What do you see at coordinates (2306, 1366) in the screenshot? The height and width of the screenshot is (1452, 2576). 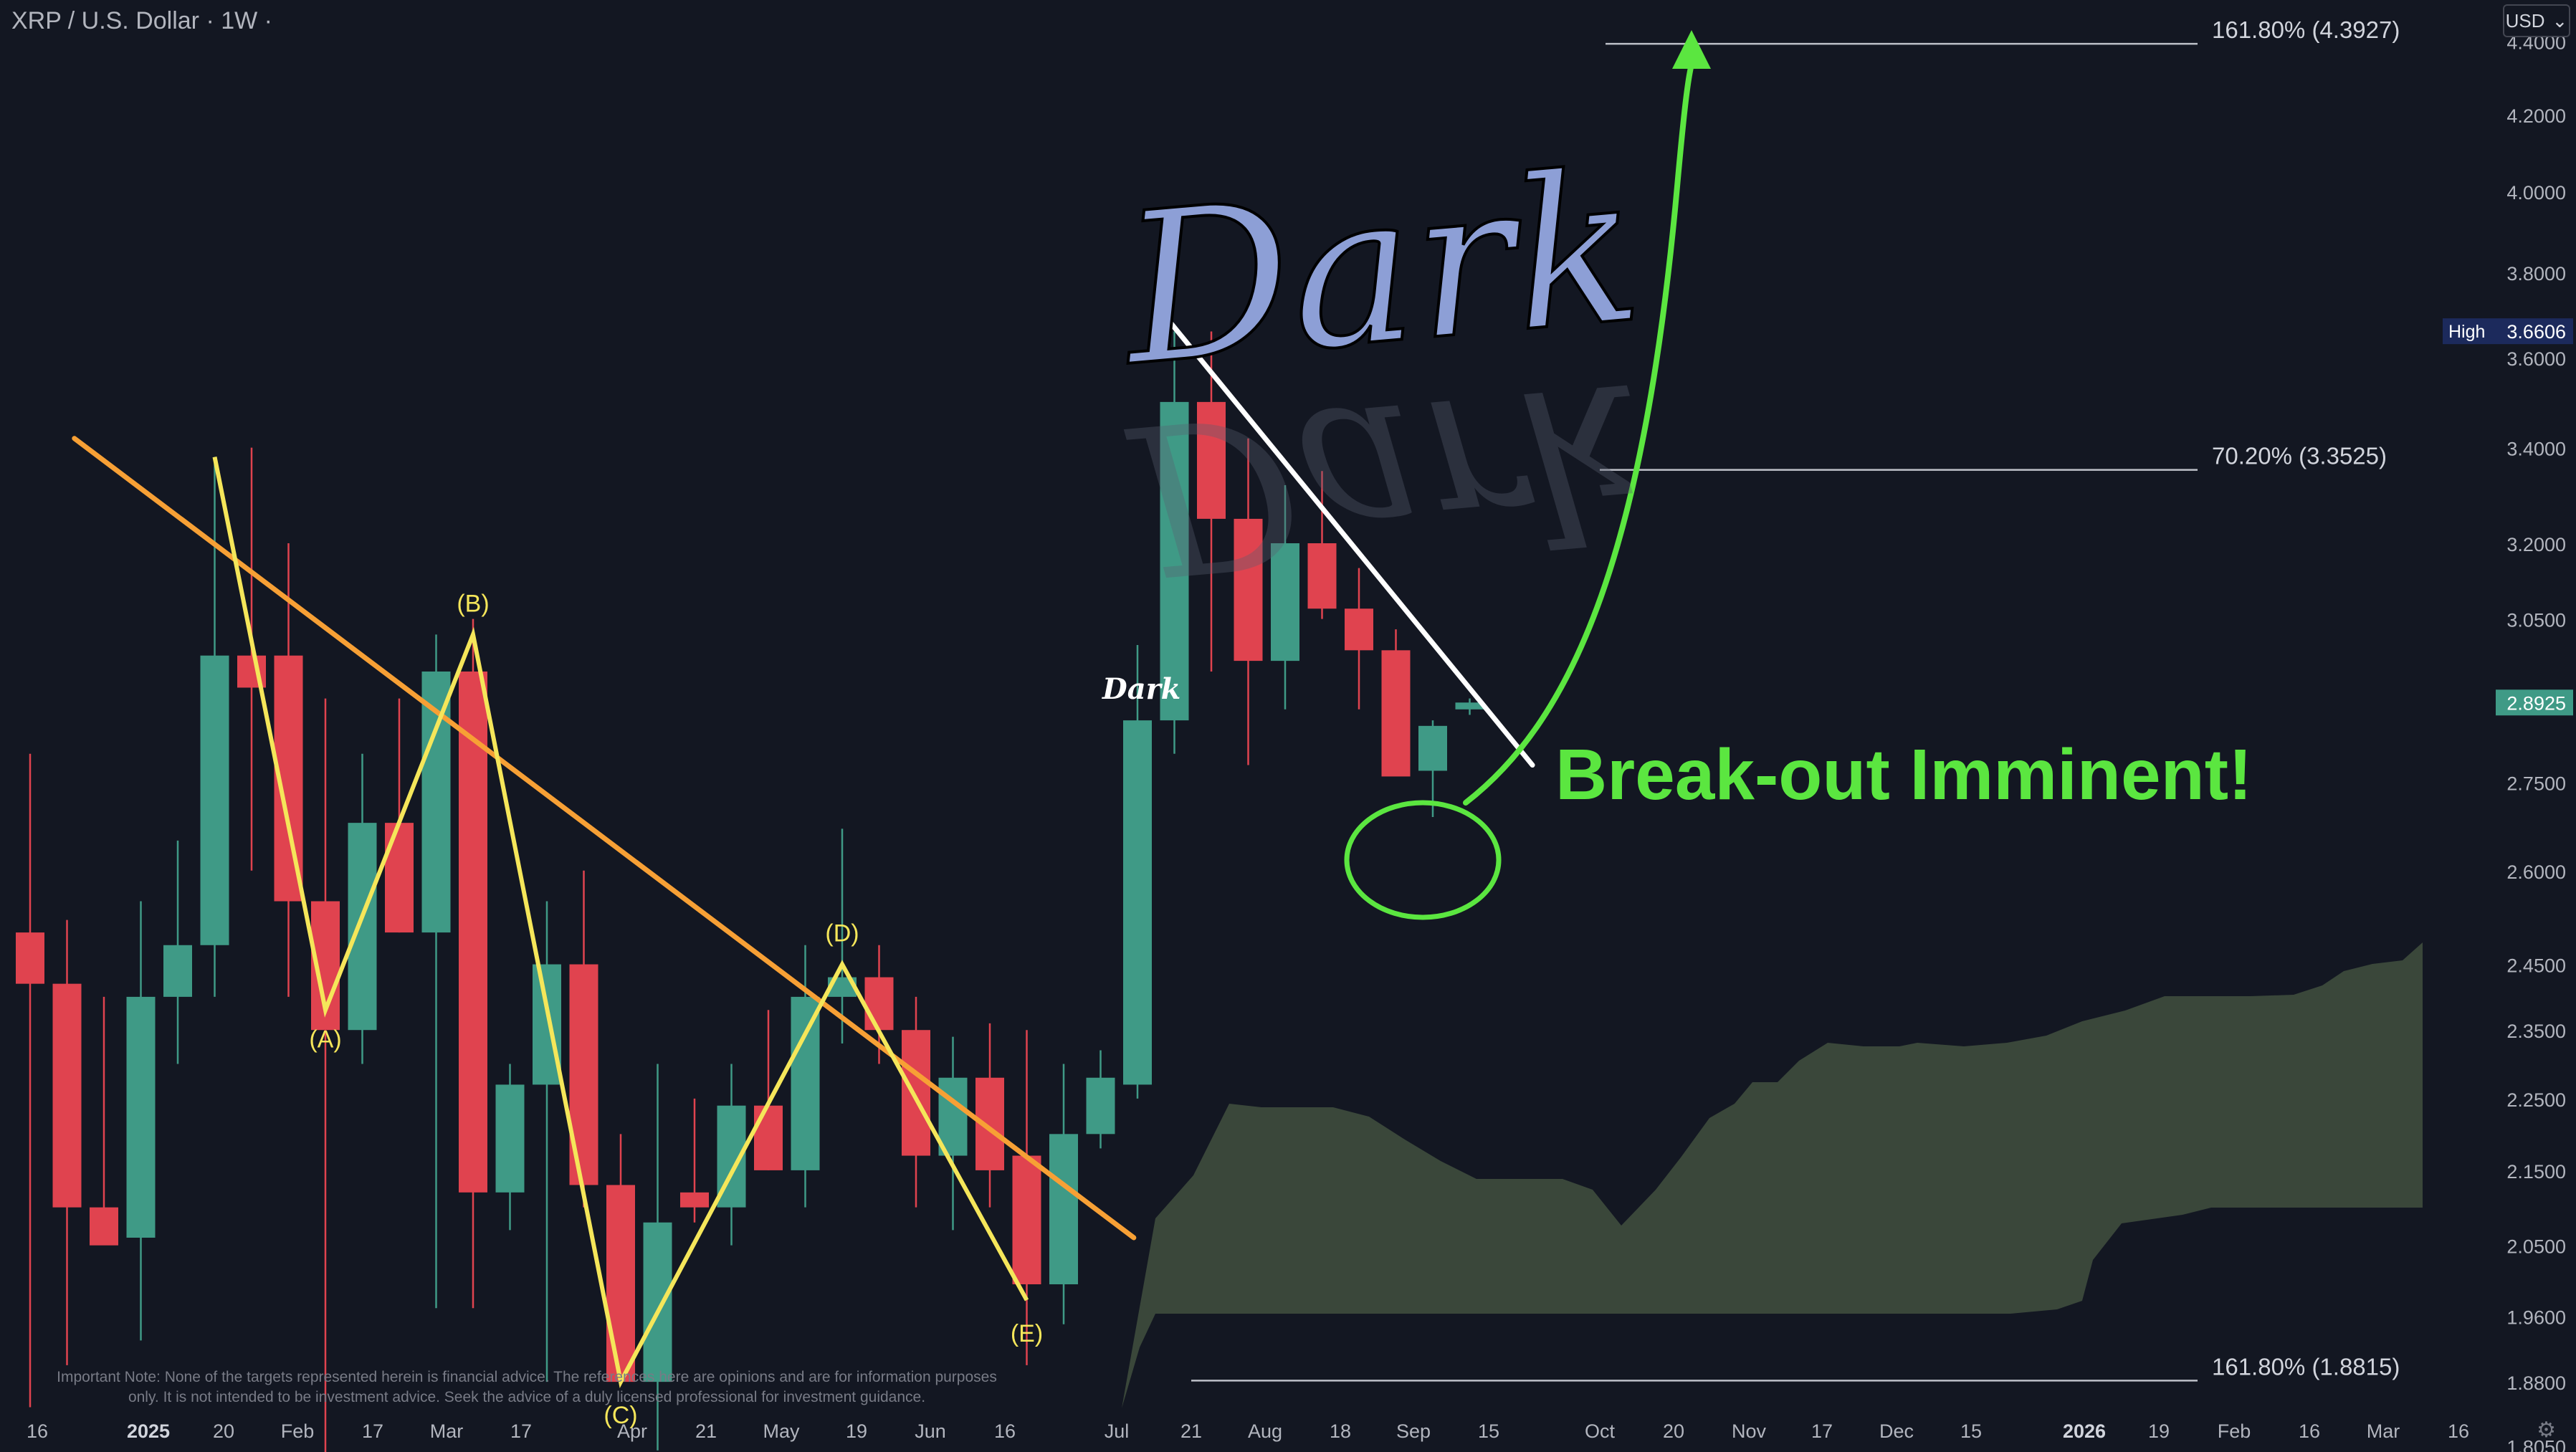 I see `fib-label: 161.80% (1.8815)` at bounding box center [2306, 1366].